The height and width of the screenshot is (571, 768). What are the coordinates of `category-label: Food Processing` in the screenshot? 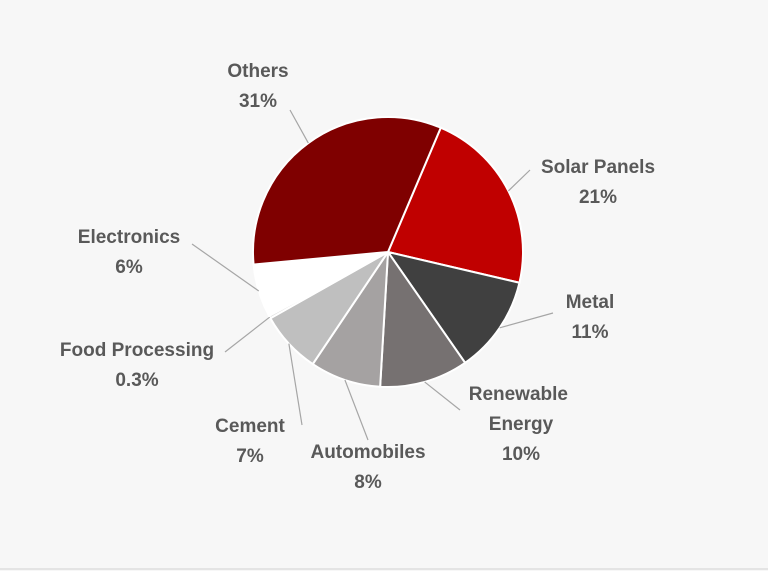 It's located at (137, 350).